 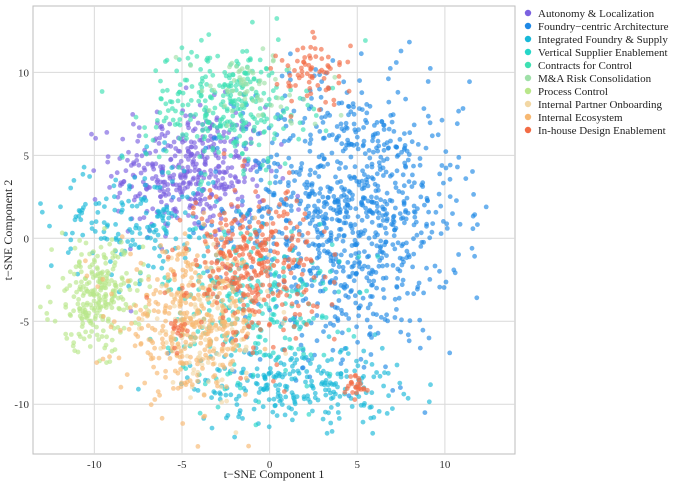 I want to click on legend-marker, so click(x=528, y=78).